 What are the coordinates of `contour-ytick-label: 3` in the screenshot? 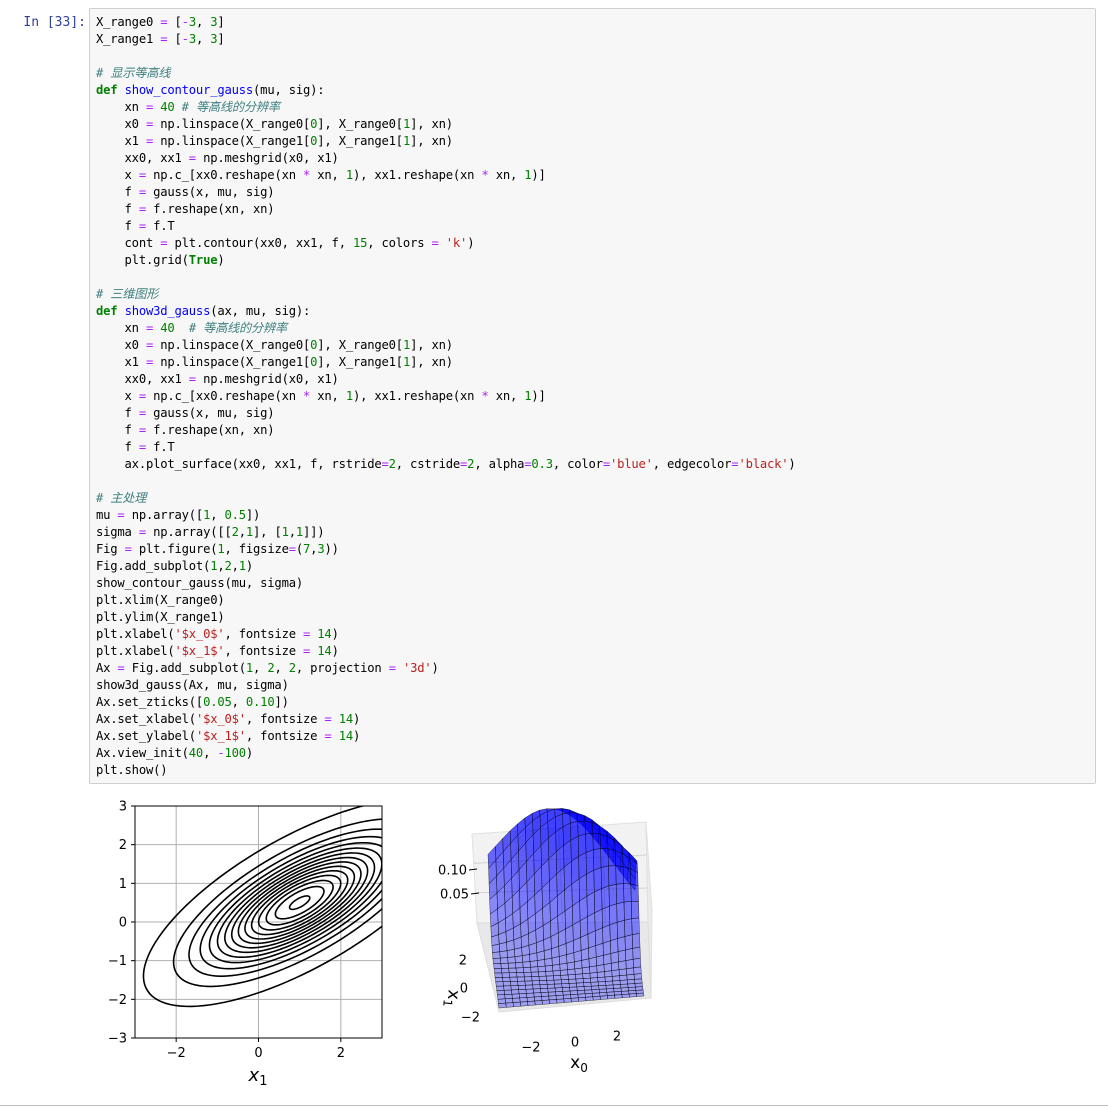 It's located at (123, 807).